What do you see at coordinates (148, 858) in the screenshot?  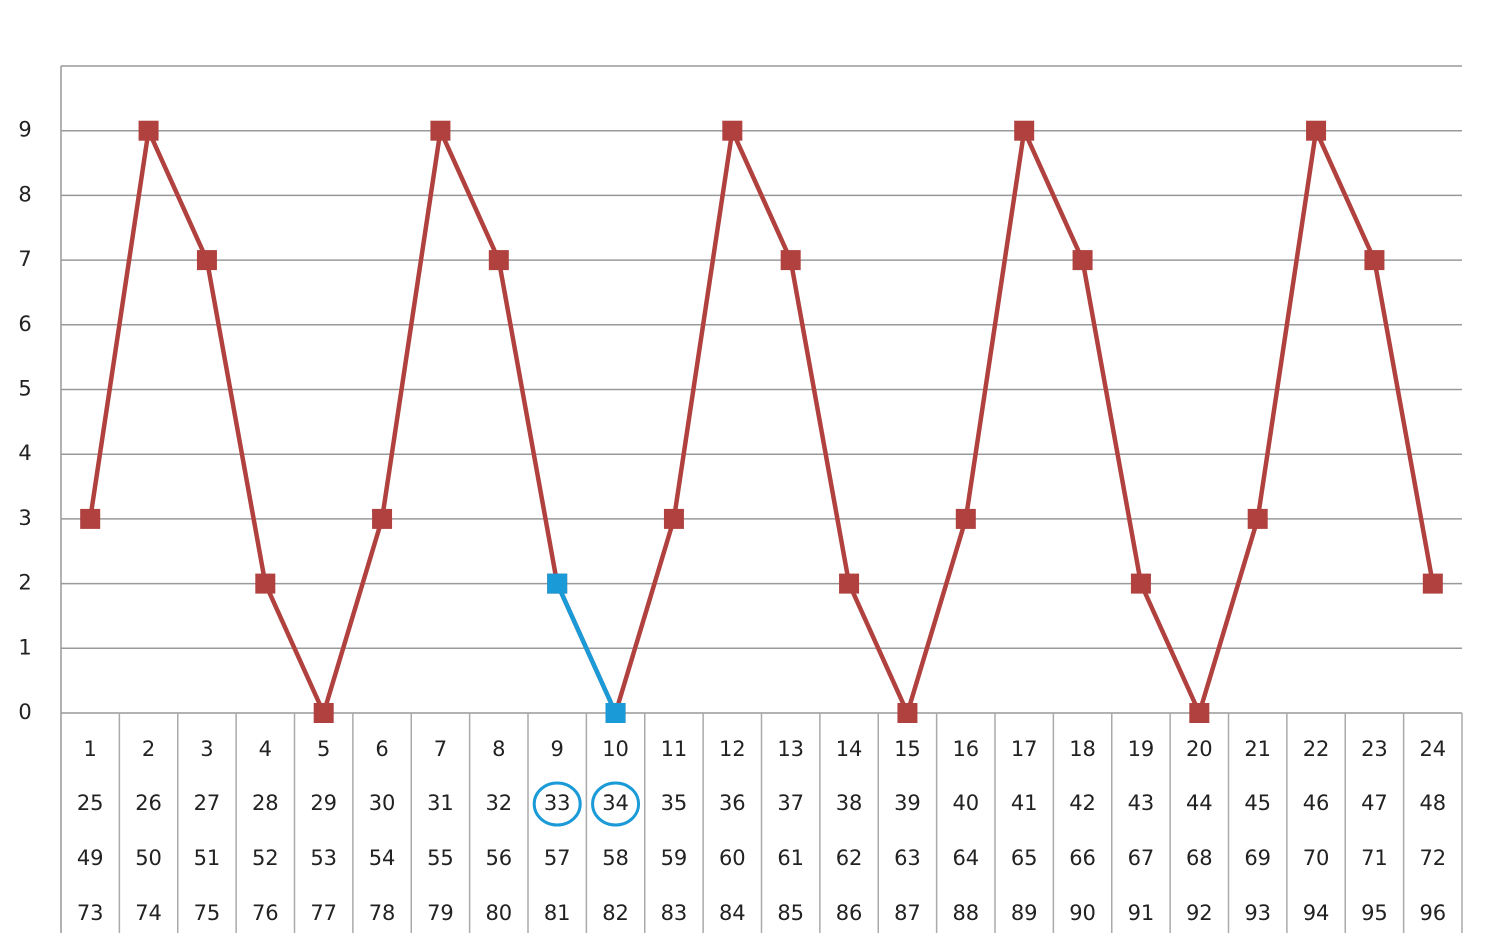 I see `x-tick-label: 50` at bounding box center [148, 858].